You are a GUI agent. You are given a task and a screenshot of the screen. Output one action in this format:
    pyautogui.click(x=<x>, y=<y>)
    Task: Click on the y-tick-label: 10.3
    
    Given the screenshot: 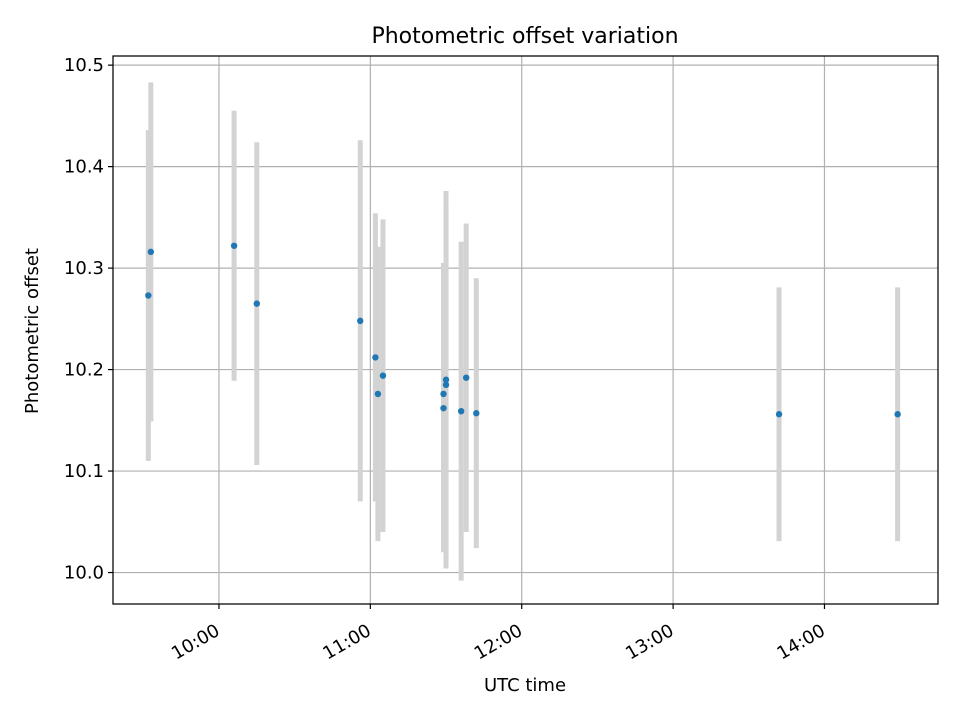 What is the action you would take?
    pyautogui.click(x=84, y=268)
    